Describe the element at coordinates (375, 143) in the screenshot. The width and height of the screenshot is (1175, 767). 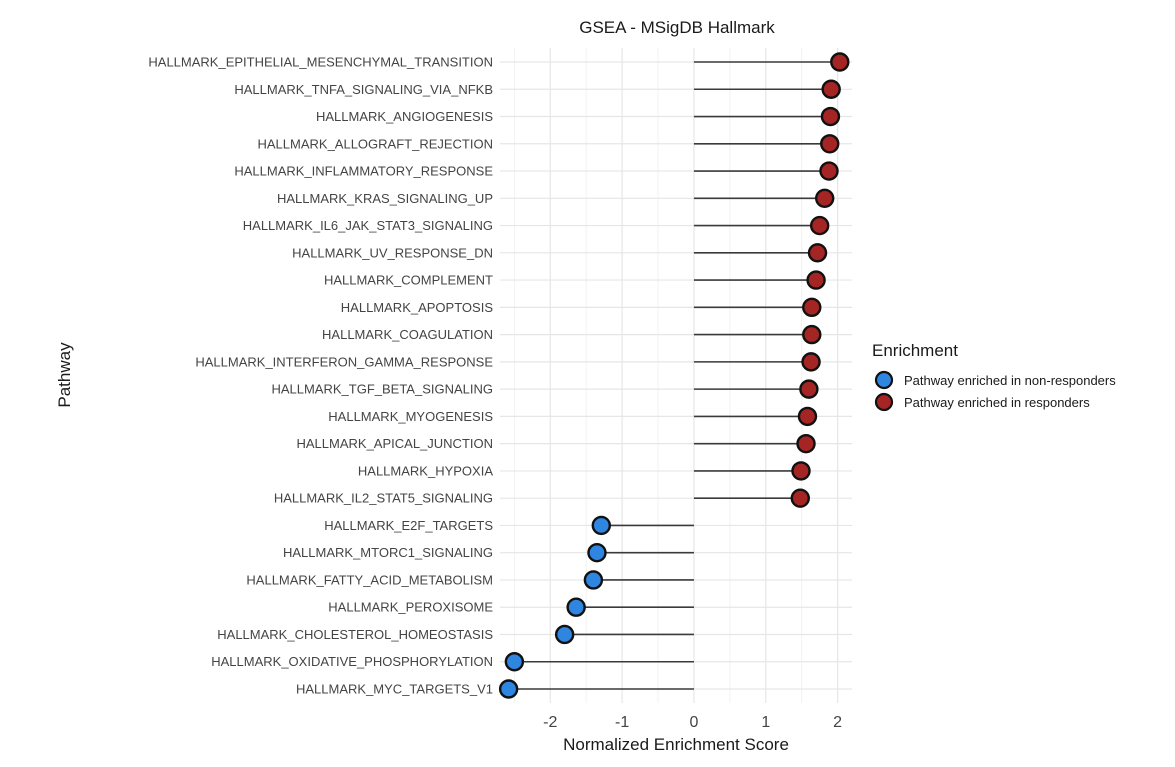
I see `y-tick-label: HALLMARK_ALLOGRAFT_REJECTION` at that location.